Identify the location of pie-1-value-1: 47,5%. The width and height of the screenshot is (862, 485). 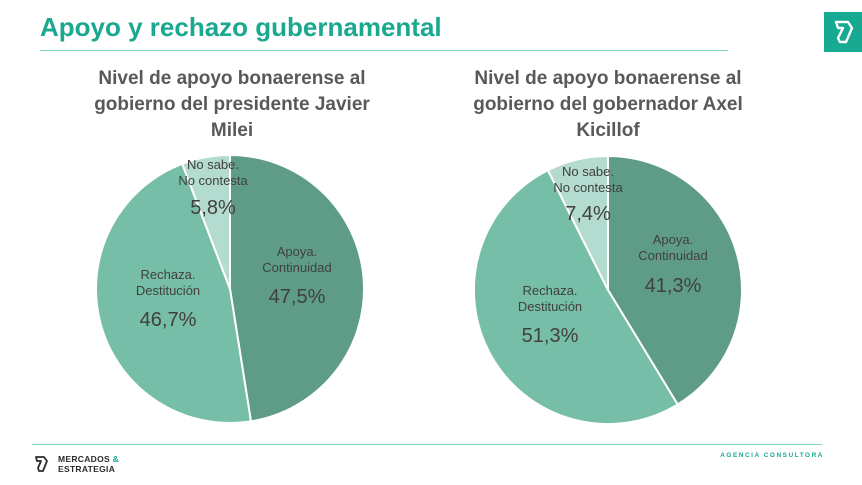
(297, 297).